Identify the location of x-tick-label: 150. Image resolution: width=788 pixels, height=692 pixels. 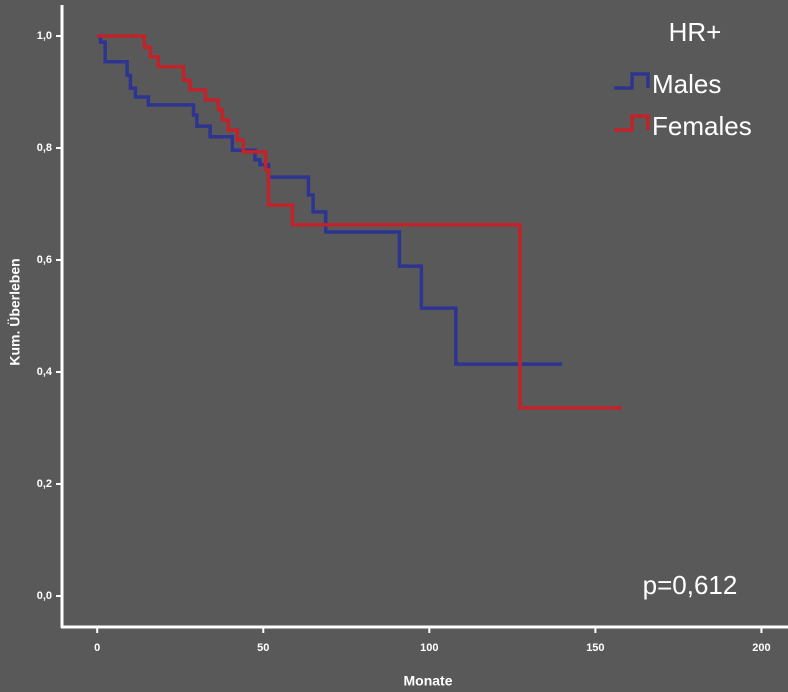
(595, 648).